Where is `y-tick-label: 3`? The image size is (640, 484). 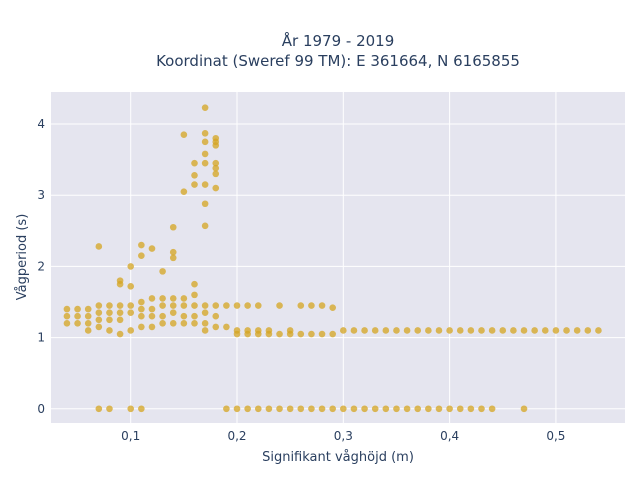
y-tick-label: 3 is located at coordinates (41, 195).